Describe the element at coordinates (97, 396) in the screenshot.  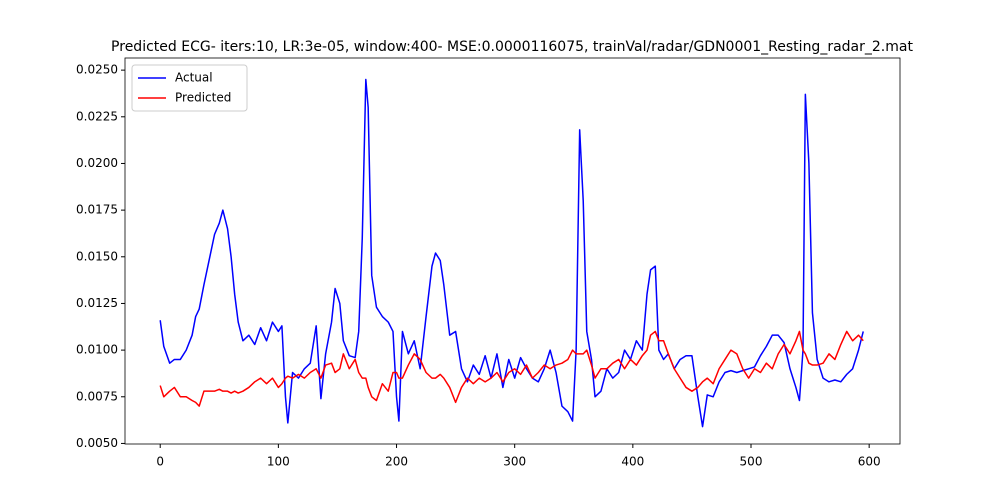
I see `y-tick-label: 0.0075` at that location.